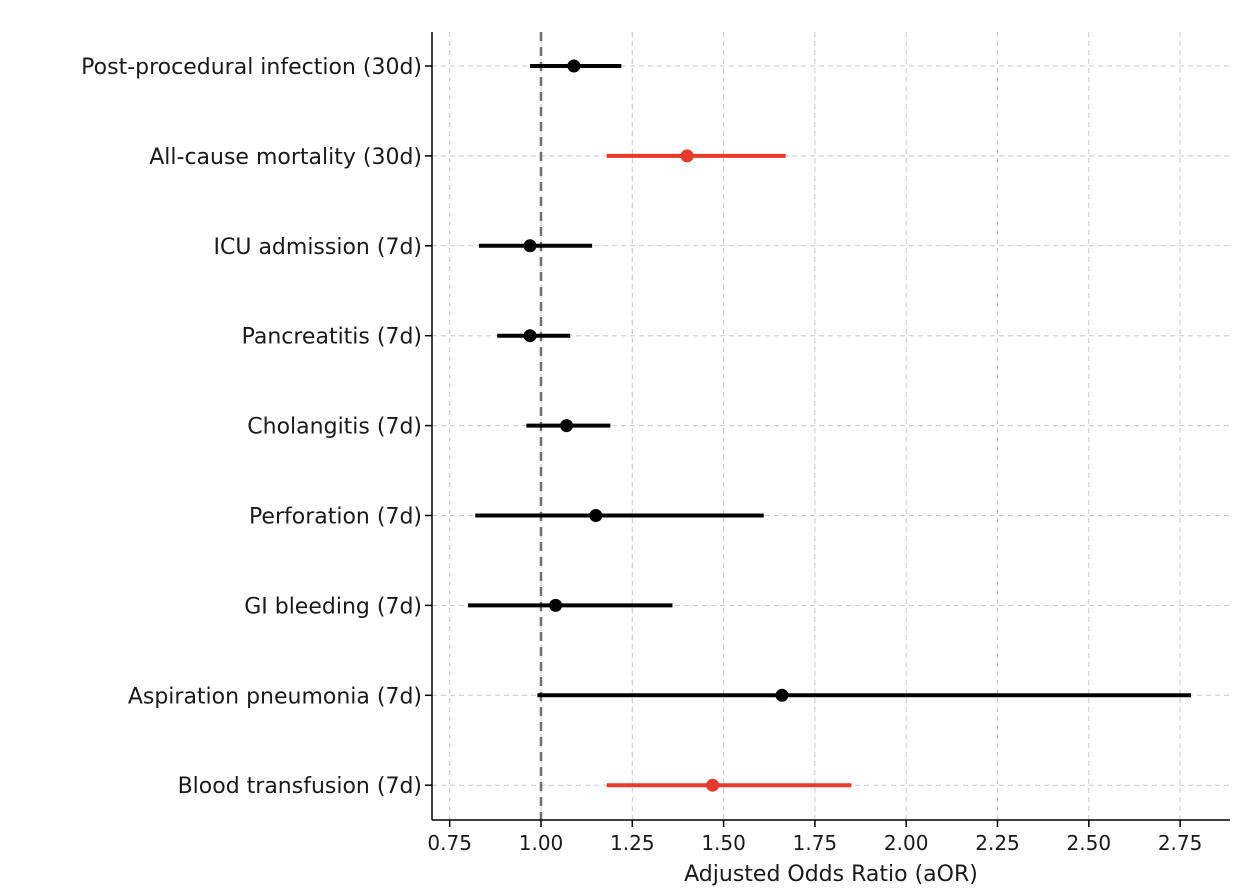  I want to click on x-axis-title: Adjusted Odds Ratio (aOR), so click(831, 874).